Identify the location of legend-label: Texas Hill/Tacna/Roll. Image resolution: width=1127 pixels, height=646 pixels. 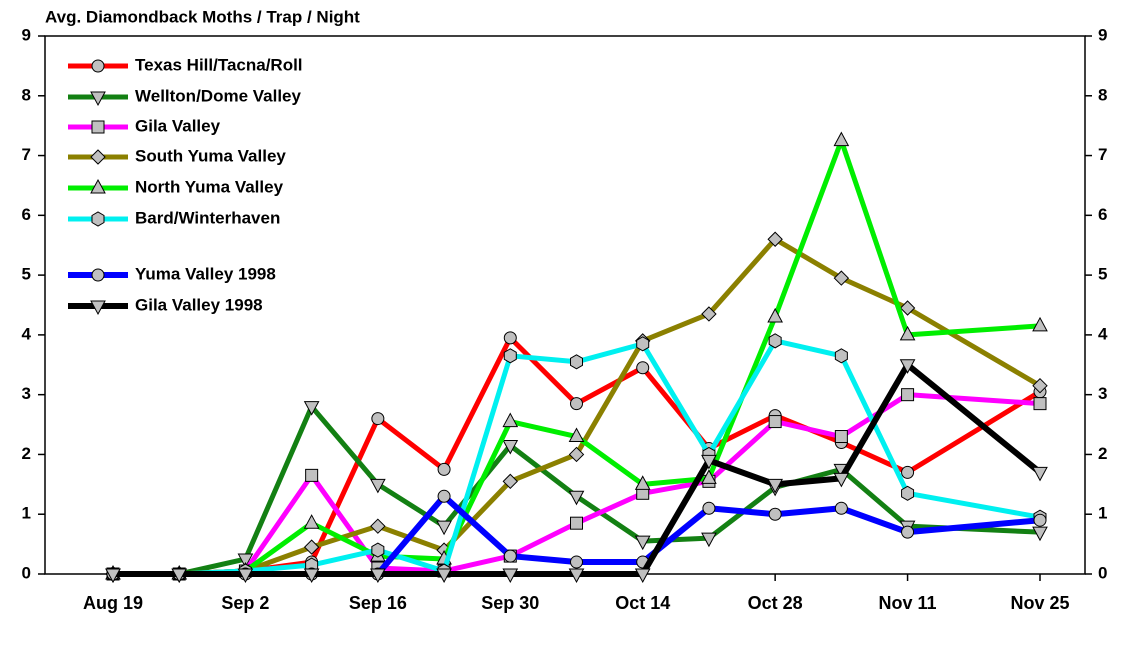
(219, 64).